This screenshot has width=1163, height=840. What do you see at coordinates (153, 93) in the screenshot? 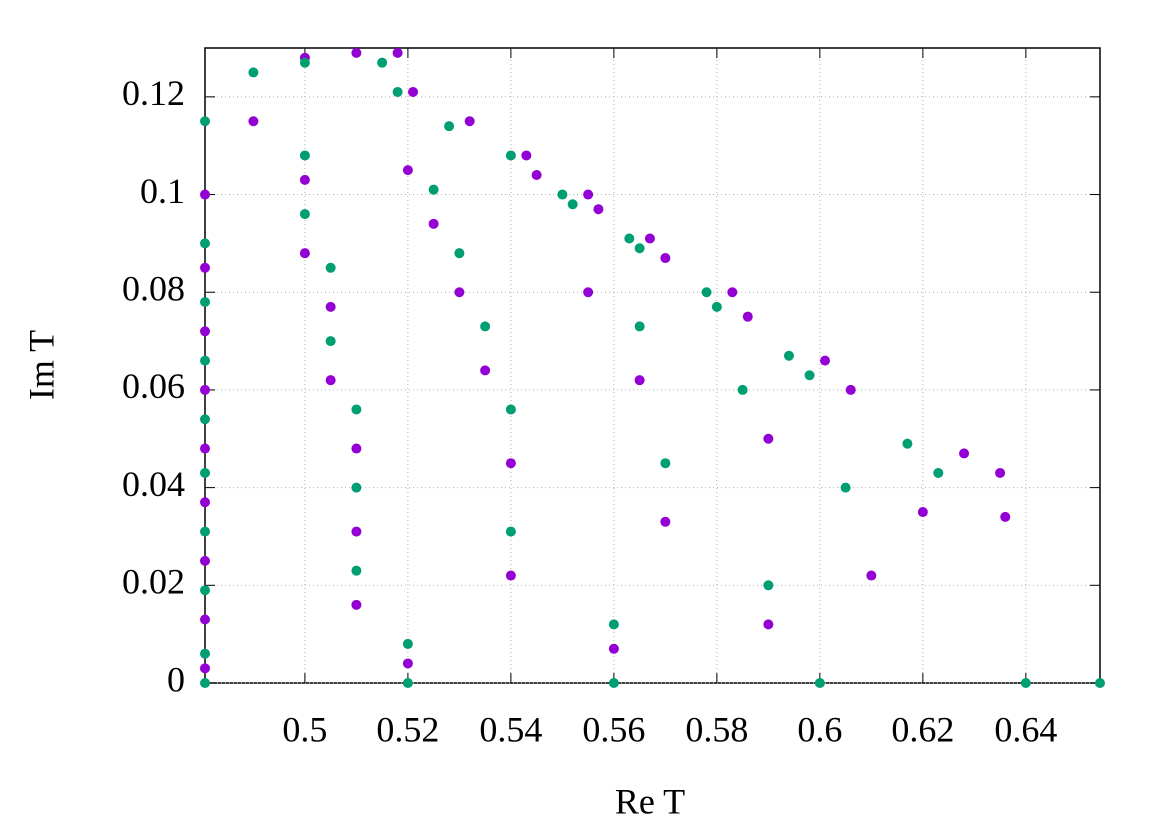
I see `y-tick-label: 0.12` at bounding box center [153, 93].